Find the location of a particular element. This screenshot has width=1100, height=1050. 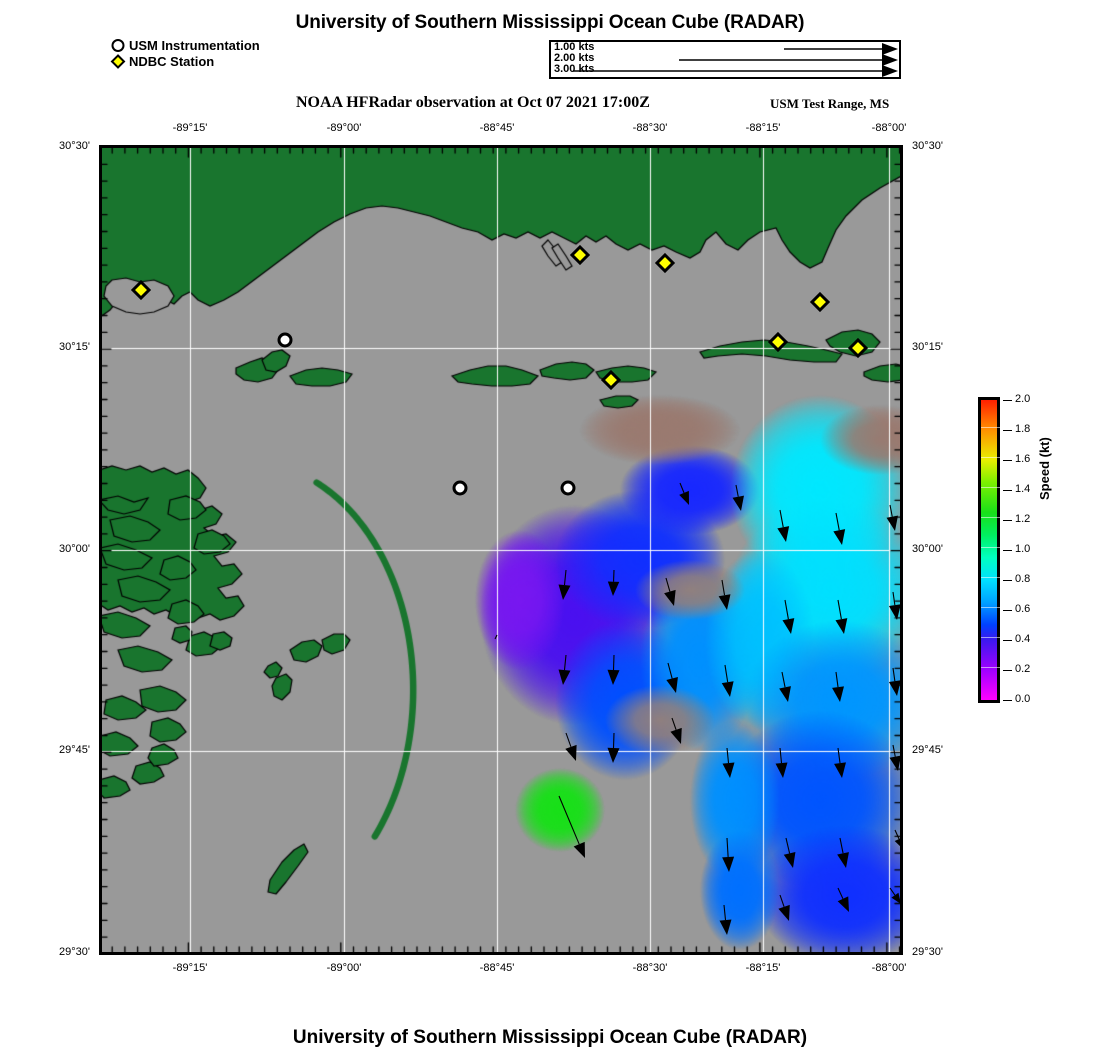

y-tick-label: 30°30' is located at coordinates (927, 146).